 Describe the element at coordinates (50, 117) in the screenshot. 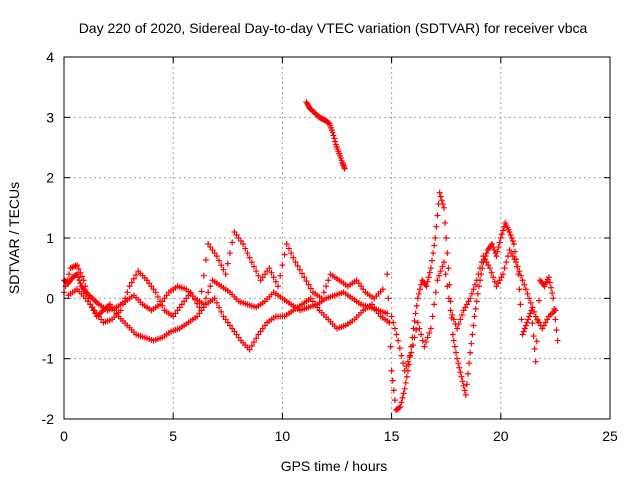

I see `y-tick-label: 3` at that location.